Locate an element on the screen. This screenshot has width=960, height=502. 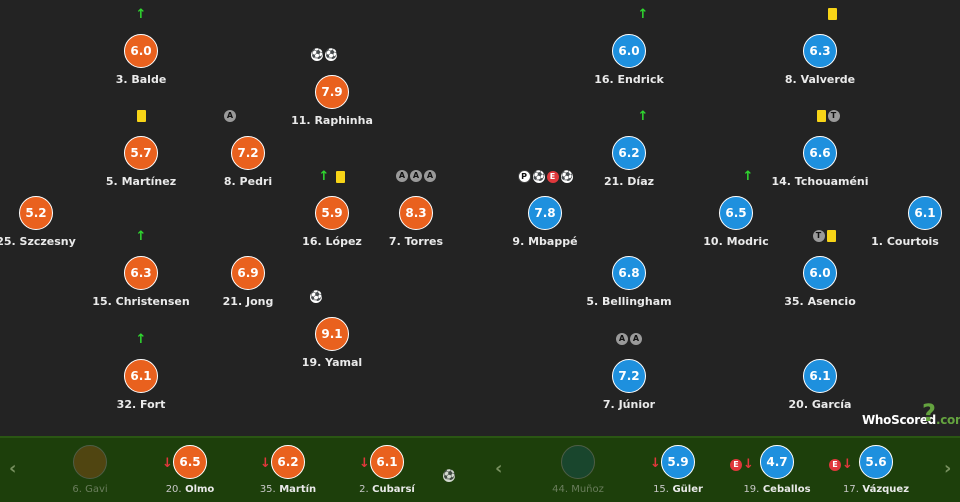
rating-circle: 6.6 is located at coordinates (820, 153).